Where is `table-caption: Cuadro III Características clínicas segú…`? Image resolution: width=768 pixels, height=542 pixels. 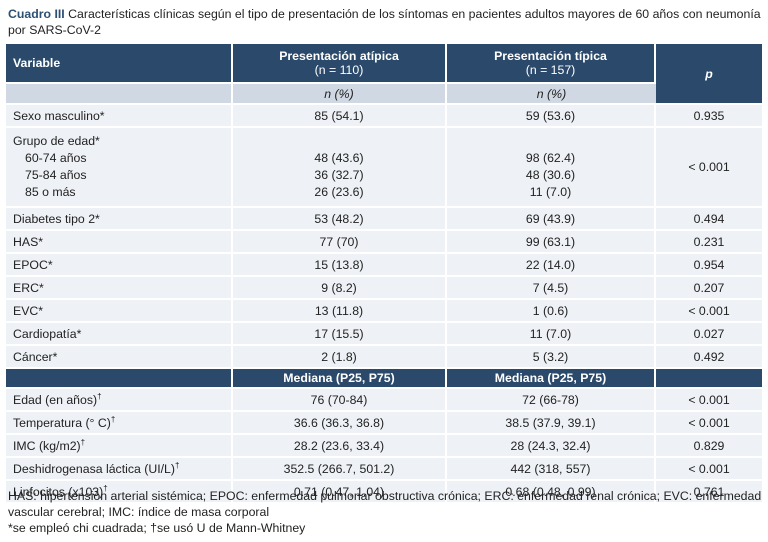
table-caption: Cuadro III Características clínicas segú… is located at coordinates (385, 22).